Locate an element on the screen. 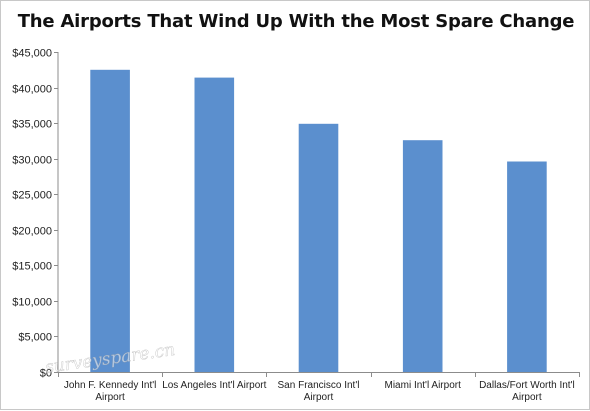 The width and height of the screenshot is (590, 411). category-label: Los Angeles Int'l Airport is located at coordinates (214, 385).